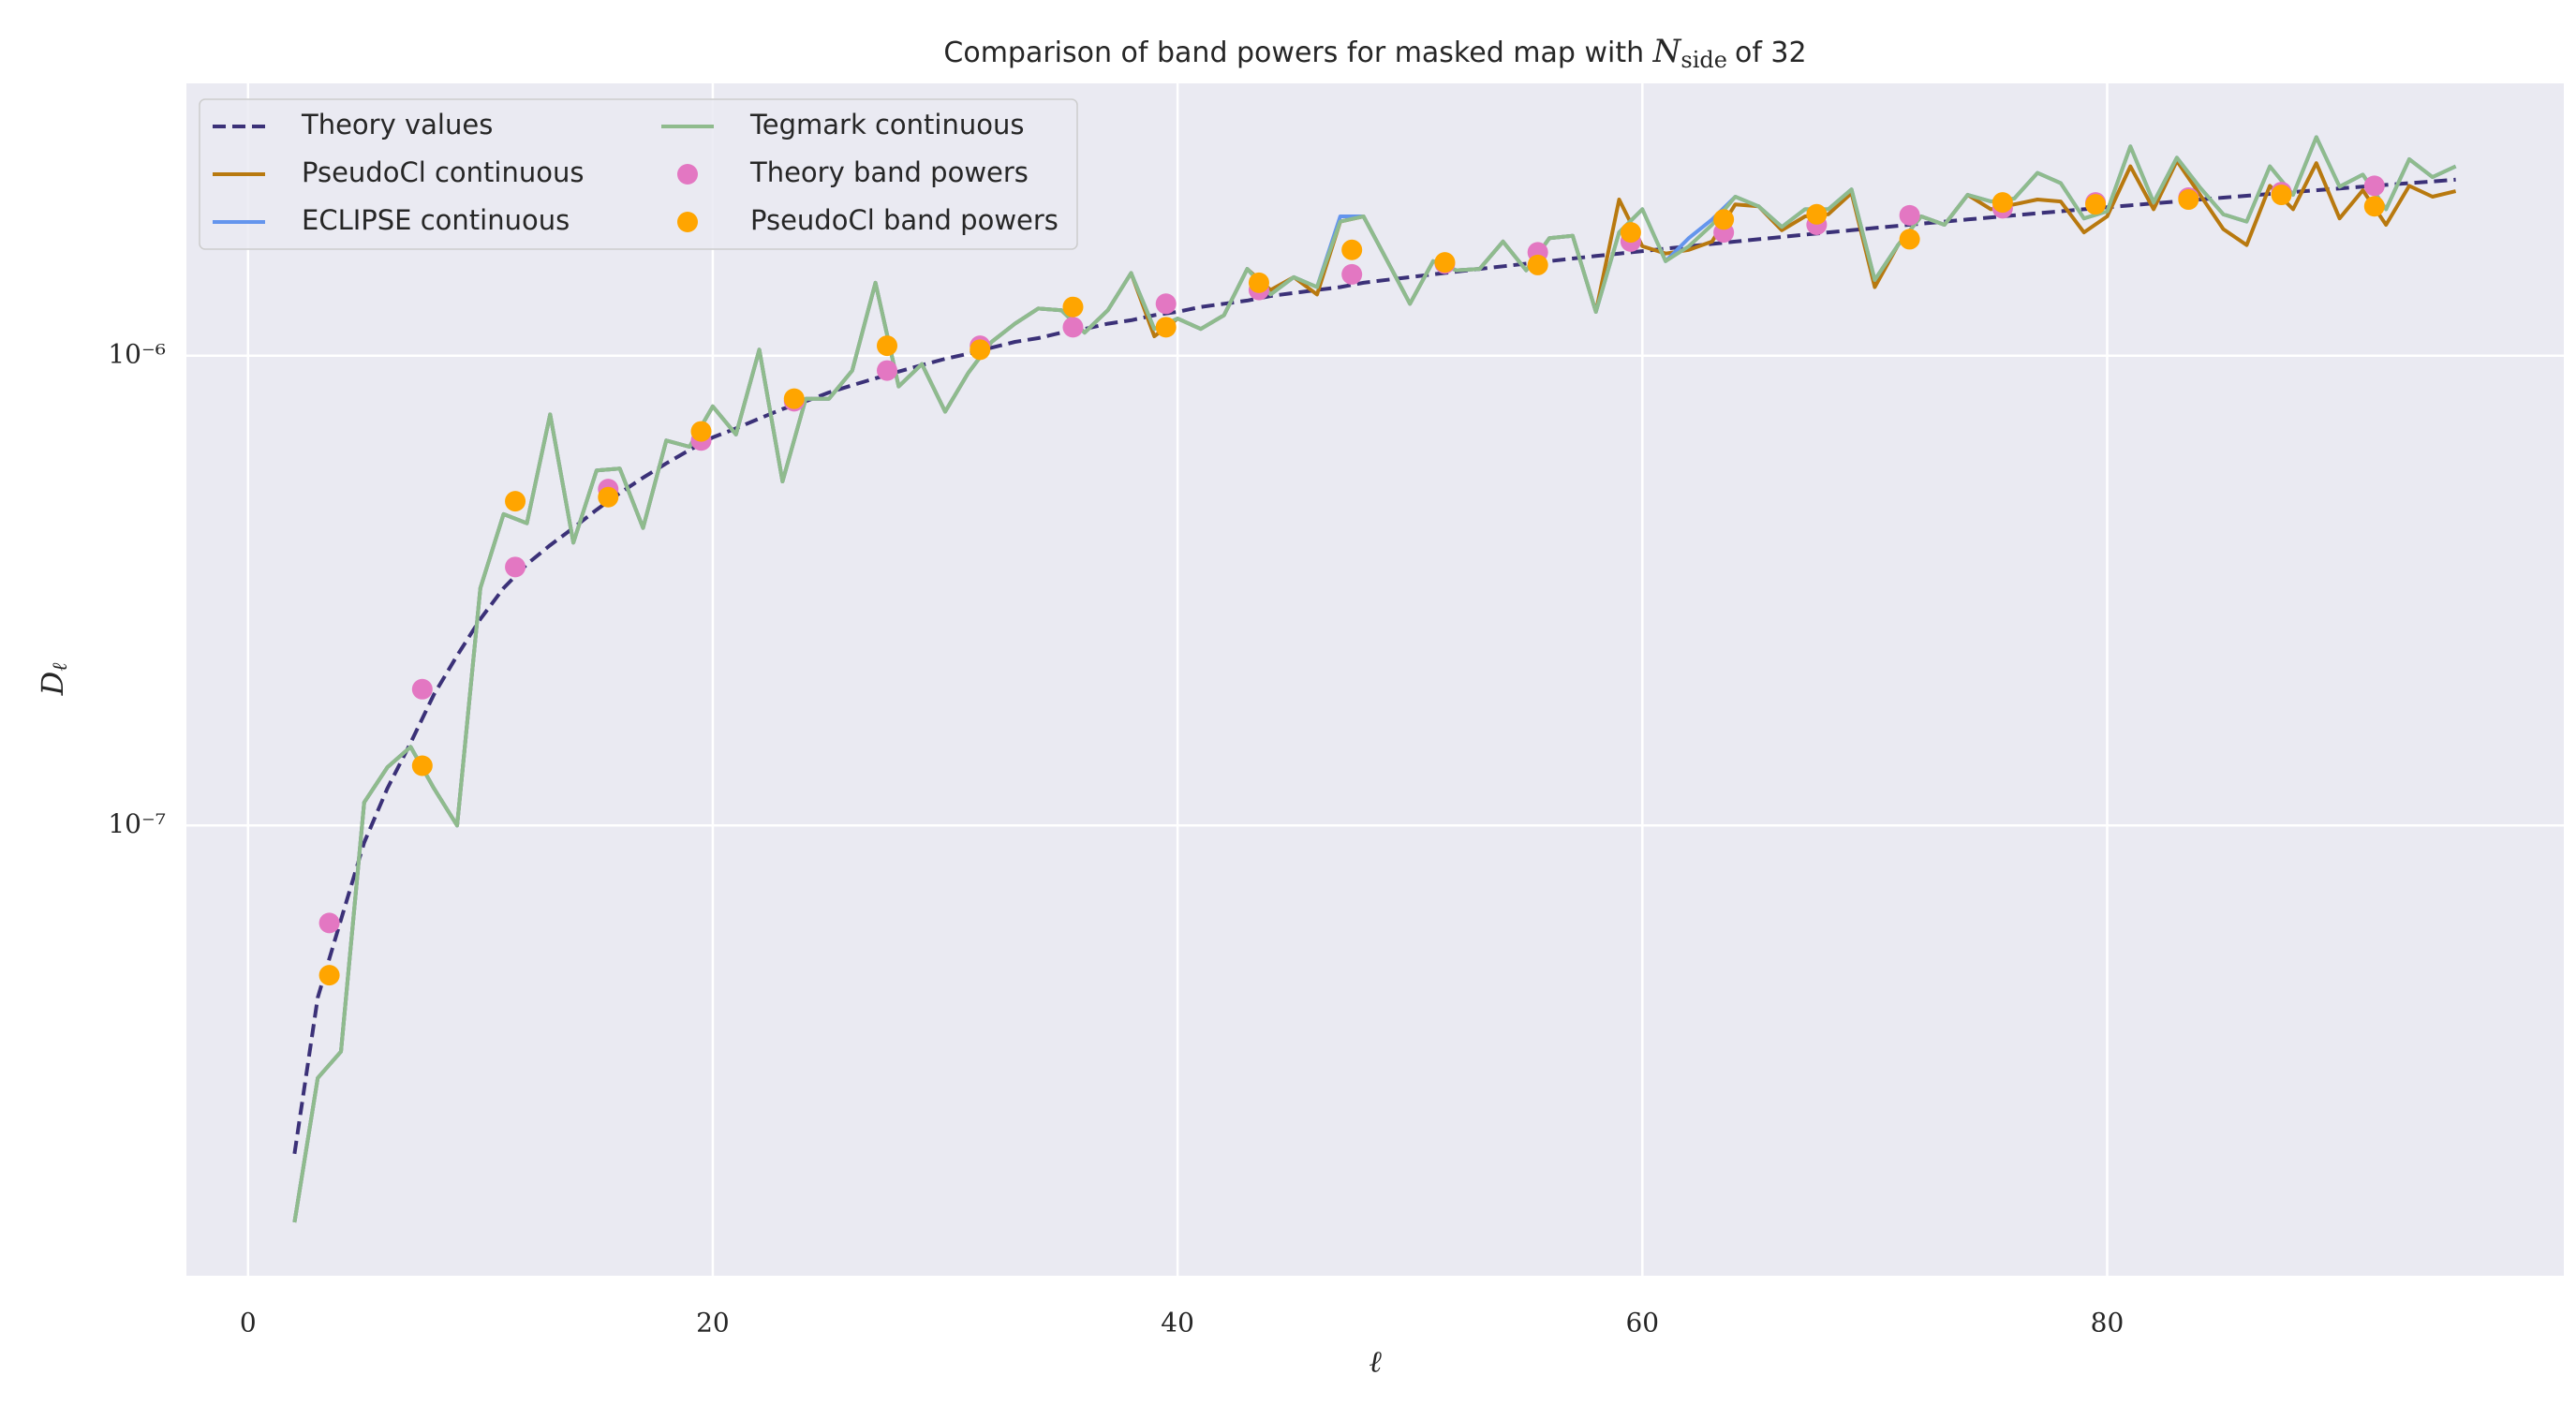  Describe the element at coordinates (1667, 51) in the screenshot. I see `title-symbol: N` at that location.